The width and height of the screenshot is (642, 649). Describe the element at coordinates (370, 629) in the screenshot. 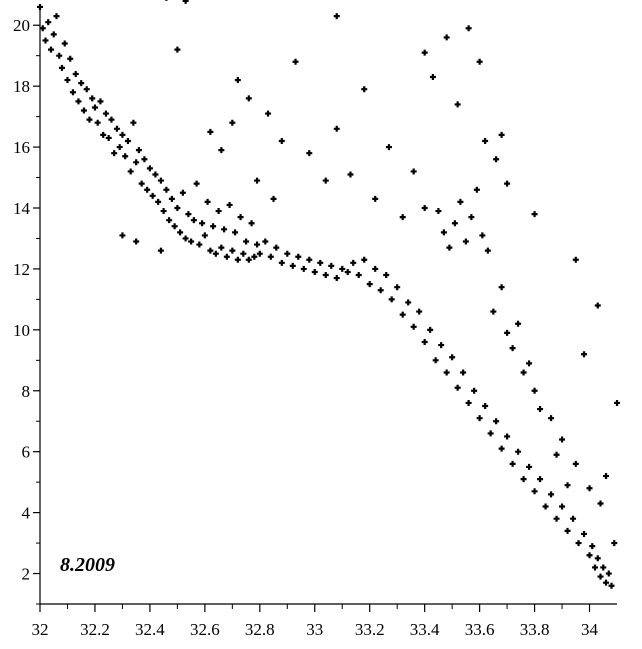

I see `x-tick-label: 33.2` at that location.